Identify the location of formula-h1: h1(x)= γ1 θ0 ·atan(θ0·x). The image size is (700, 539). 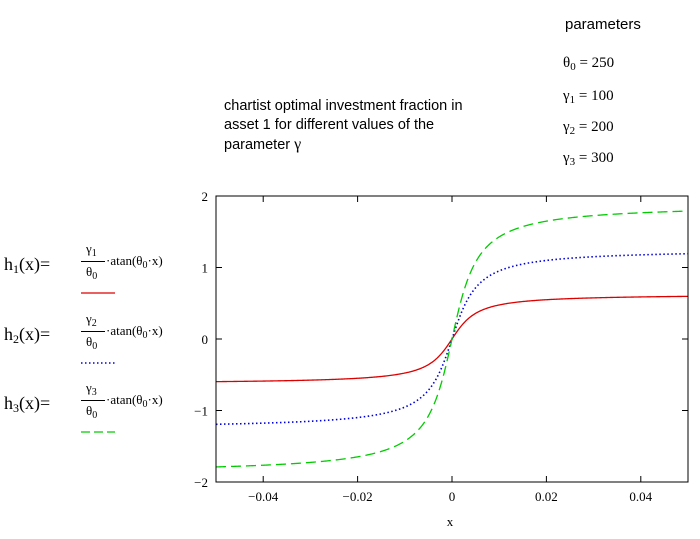
(106, 267).